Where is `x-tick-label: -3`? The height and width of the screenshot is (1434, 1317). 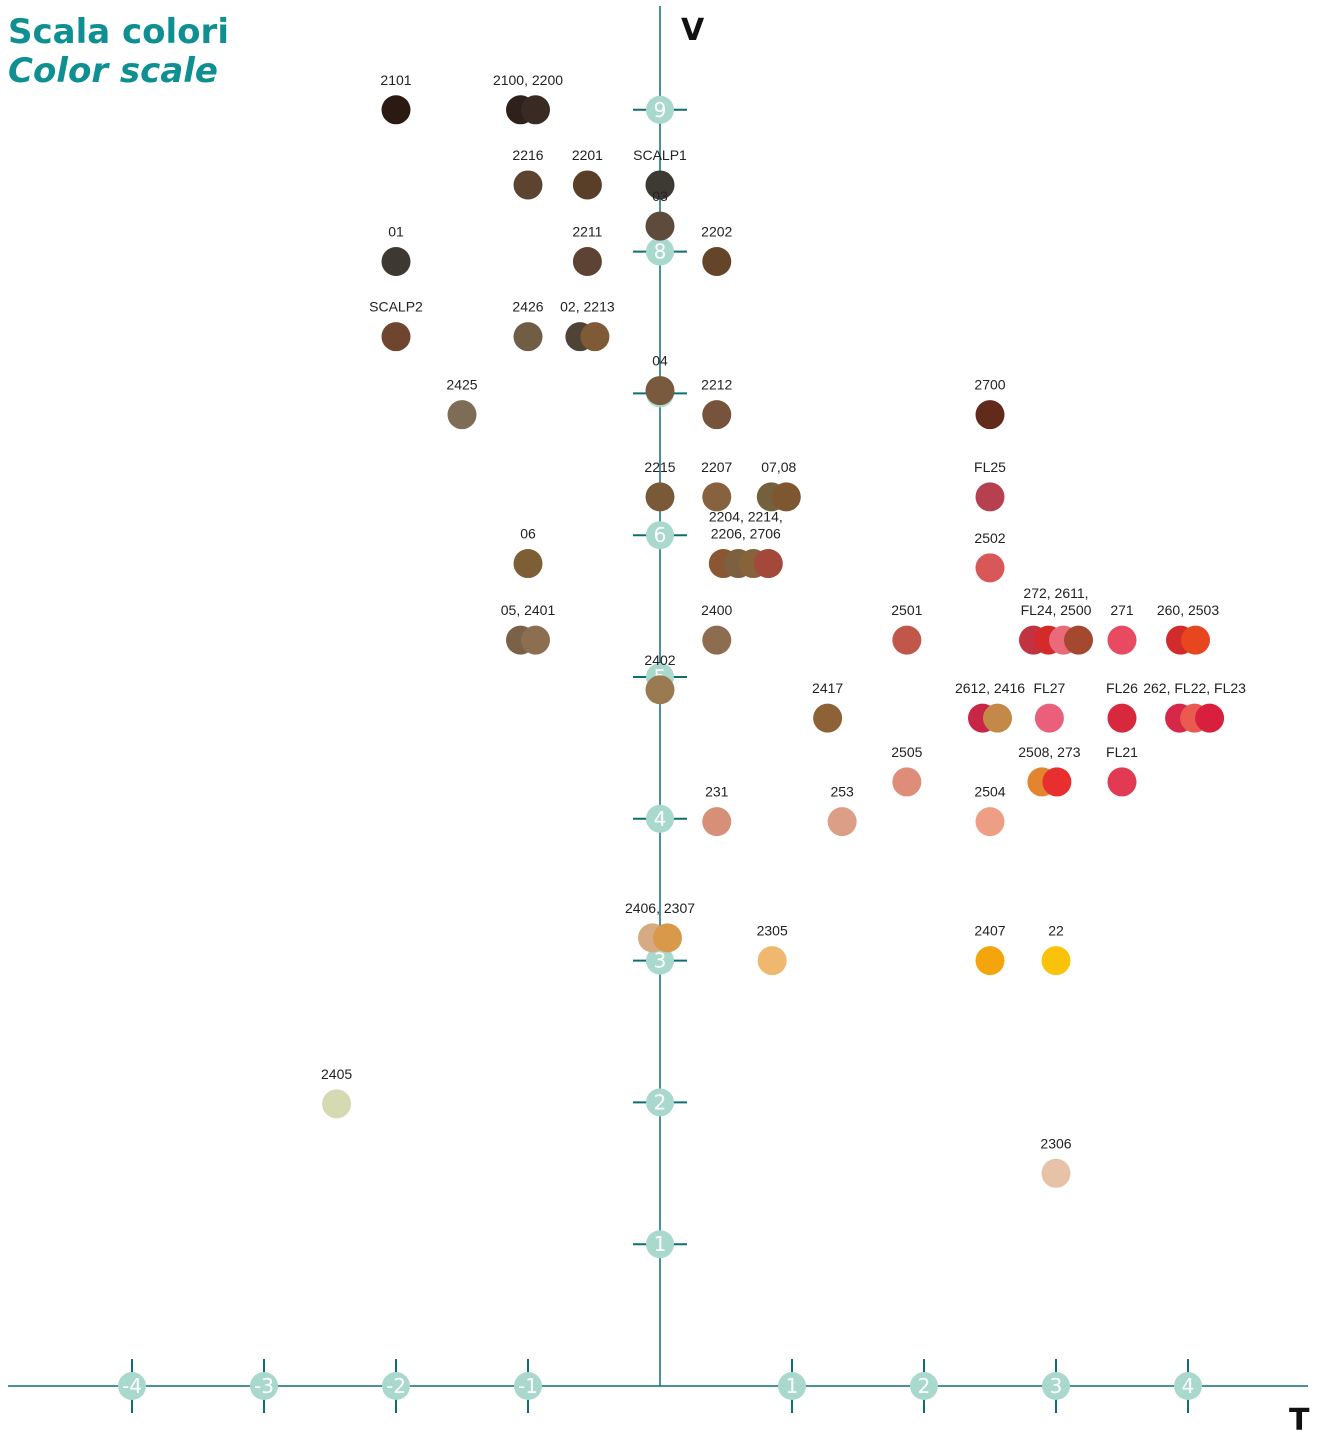 x-tick-label: -3 is located at coordinates (264, 1386).